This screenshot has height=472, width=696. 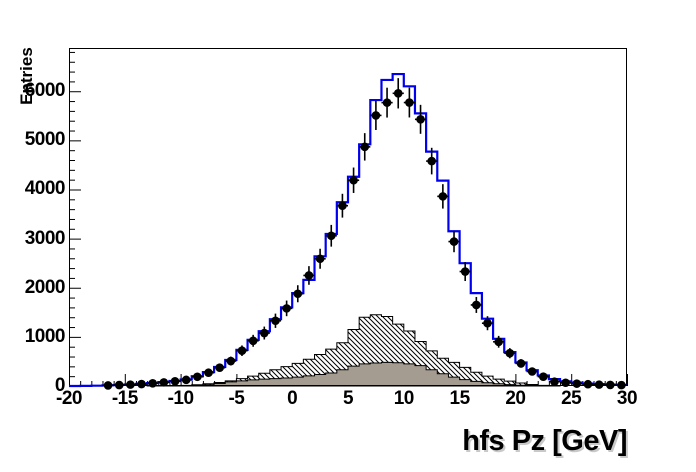 What do you see at coordinates (45, 91) in the screenshot?
I see `y-tick-label: 6000` at bounding box center [45, 91].